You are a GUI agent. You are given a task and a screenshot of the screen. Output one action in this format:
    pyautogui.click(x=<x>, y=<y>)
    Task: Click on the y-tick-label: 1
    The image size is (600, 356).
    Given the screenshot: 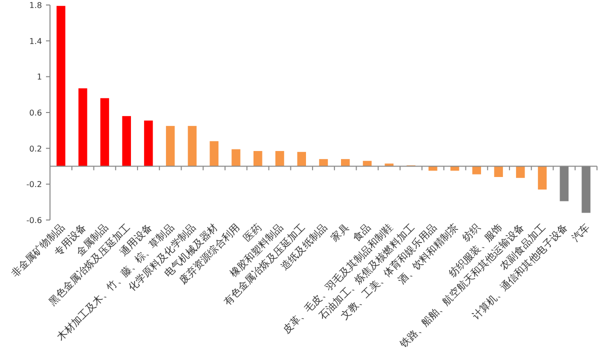 What is the action you would take?
    pyautogui.click(x=39, y=77)
    